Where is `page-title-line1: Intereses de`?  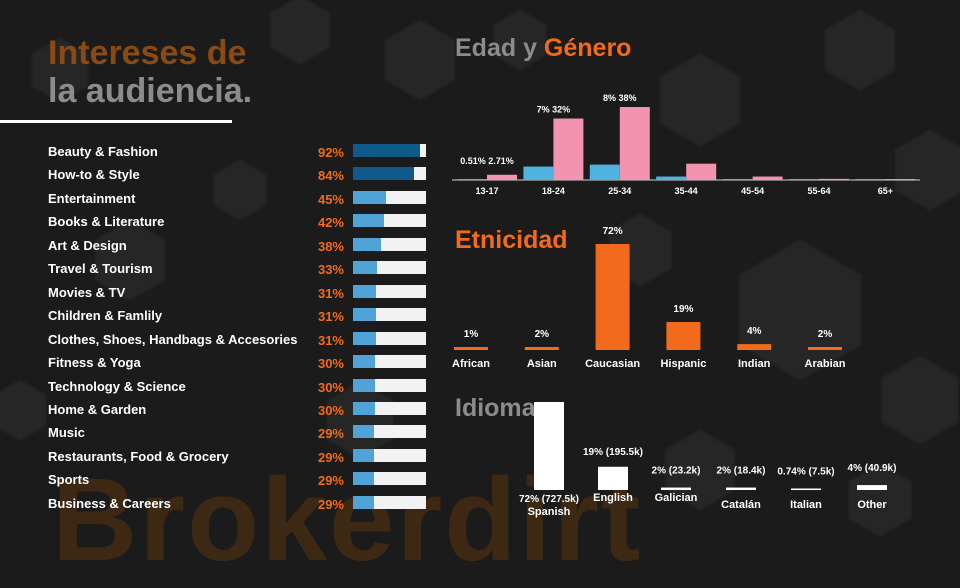
page-title-line1: Intereses de is located at coordinates (147, 53).